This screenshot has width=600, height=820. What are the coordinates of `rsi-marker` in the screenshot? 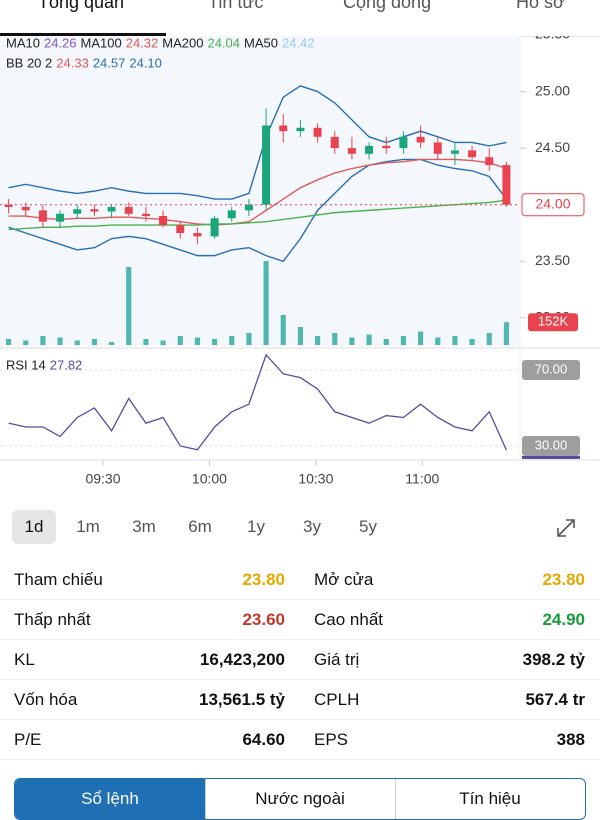 It's located at (551, 457).